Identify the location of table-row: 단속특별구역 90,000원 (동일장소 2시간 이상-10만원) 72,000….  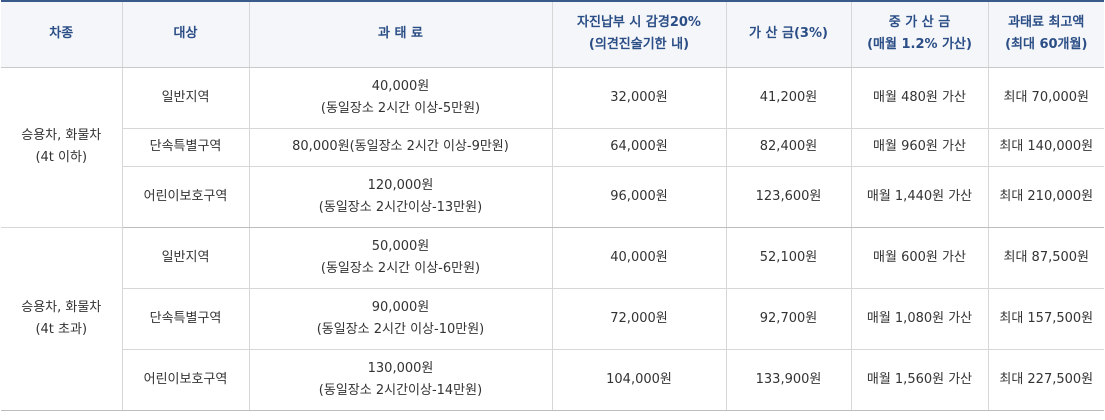
(552, 319).